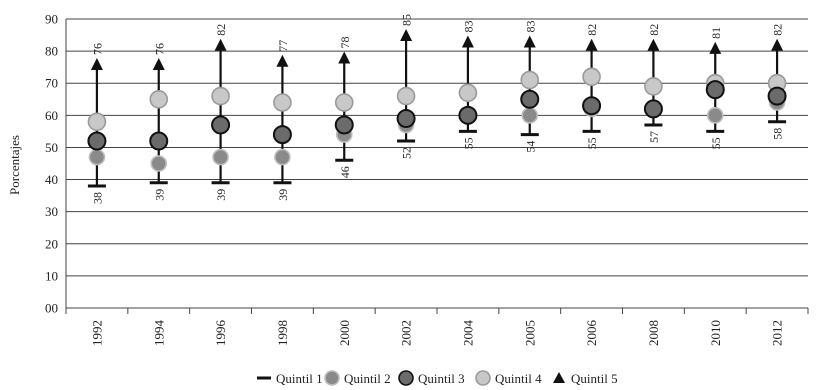 The height and width of the screenshot is (390, 816). Describe the element at coordinates (51, 243) in the screenshot. I see `y-tick-label: 20` at that location.